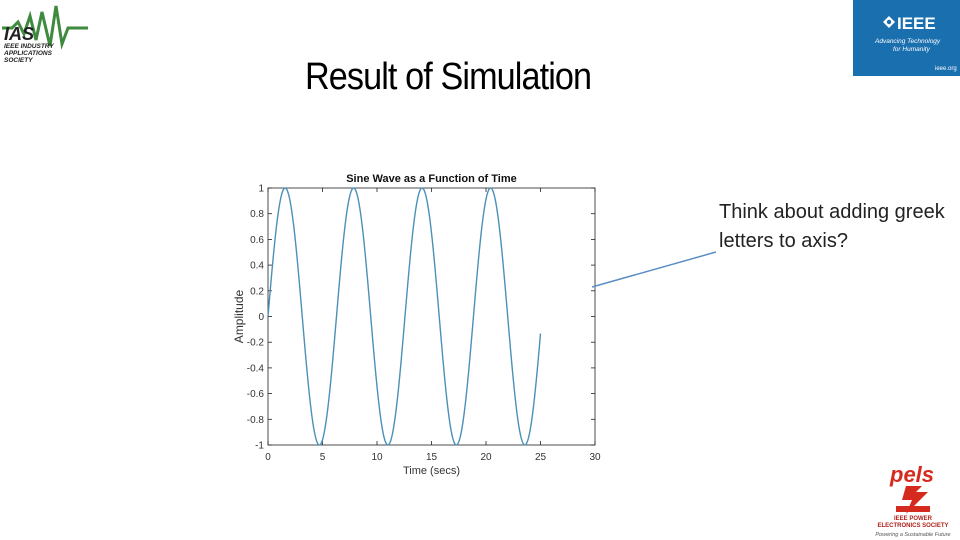 Image resolution: width=960 pixels, height=540 pixels. What do you see at coordinates (45, 27) in the screenshot?
I see `ias-wave-icon` at bounding box center [45, 27].